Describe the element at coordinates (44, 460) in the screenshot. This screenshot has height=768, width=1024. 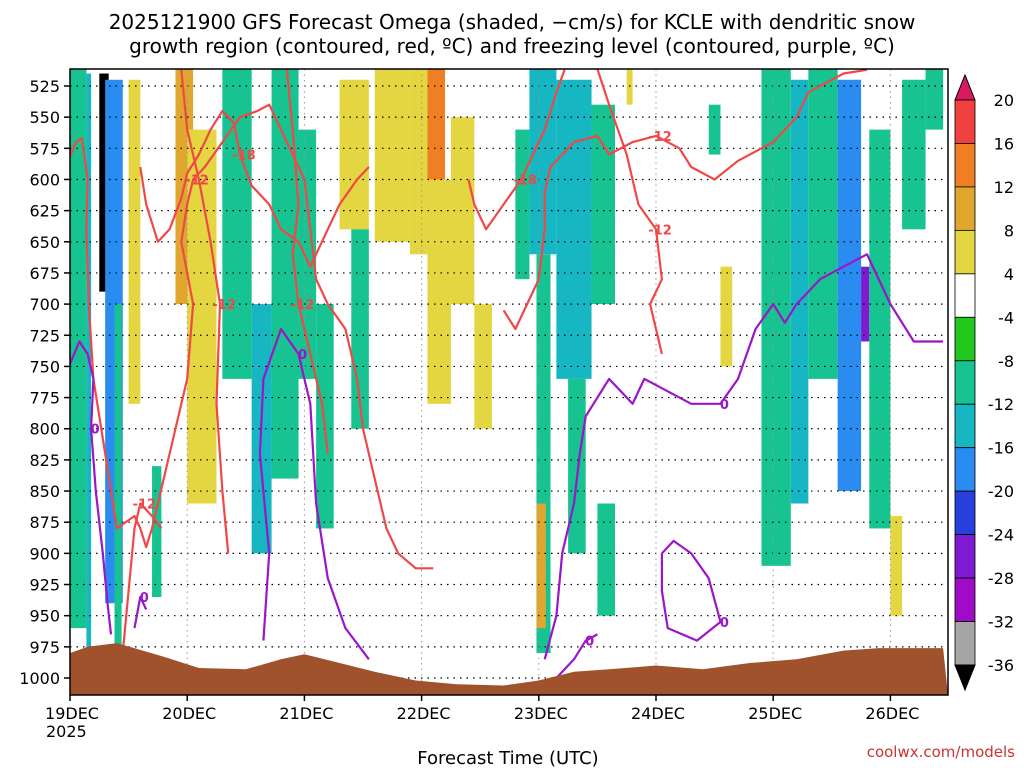
I see `y-tick-label-825: 825` at that location.